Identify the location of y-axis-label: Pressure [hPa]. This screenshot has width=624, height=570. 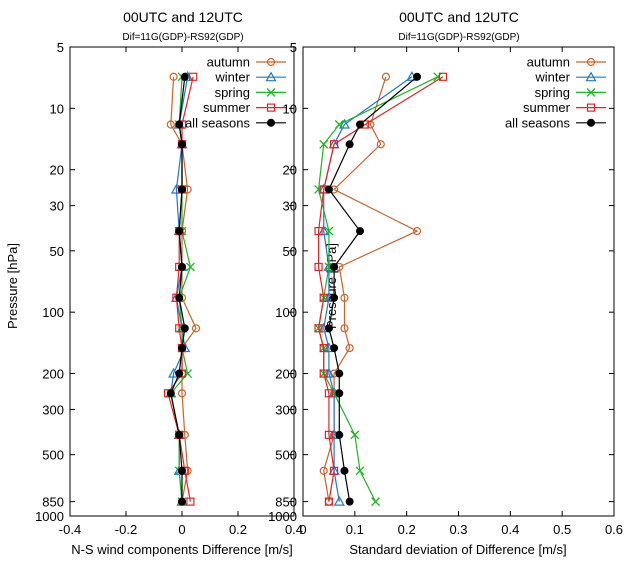
(12, 286).